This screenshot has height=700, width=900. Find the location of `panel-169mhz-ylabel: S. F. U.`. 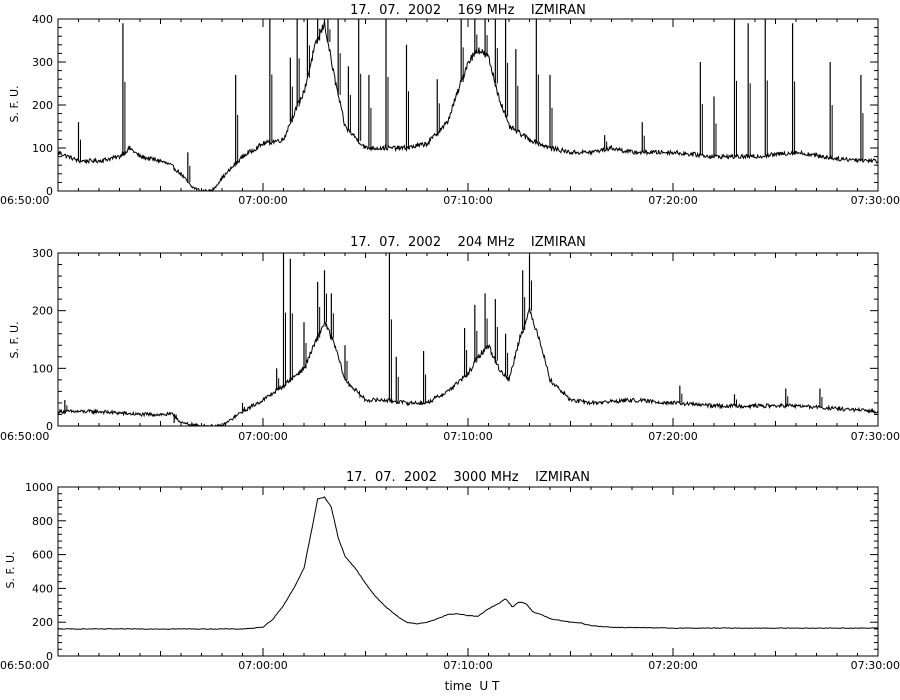

panel-169mhz-ylabel: S. F. U. is located at coordinates (14, 103).